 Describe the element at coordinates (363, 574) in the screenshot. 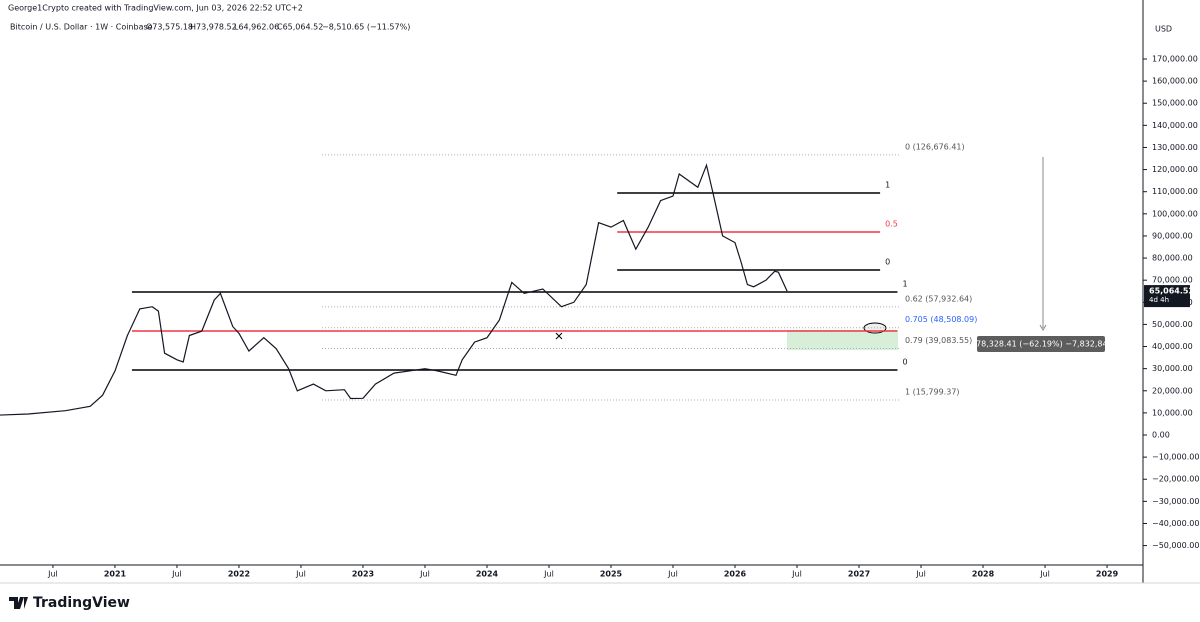

I see `x-tick-label: 2023` at that location.